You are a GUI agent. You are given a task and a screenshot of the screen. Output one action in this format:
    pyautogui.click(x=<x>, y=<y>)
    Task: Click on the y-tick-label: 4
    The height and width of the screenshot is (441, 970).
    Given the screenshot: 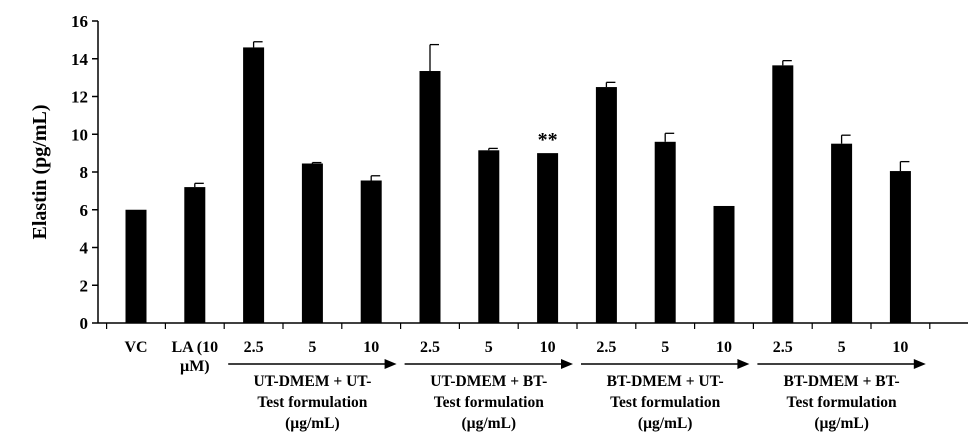 What is the action you would take?
    pyautogui.click(x=84, y=248)
    